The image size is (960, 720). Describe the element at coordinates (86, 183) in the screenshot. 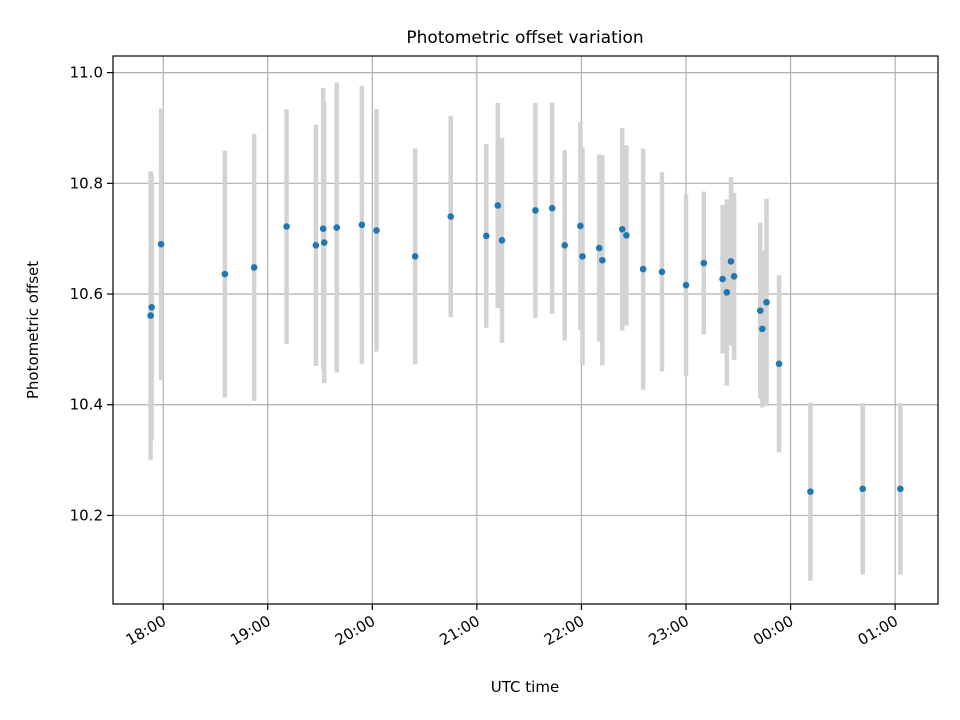

I see `y-tick-label: 10.8` at that location.